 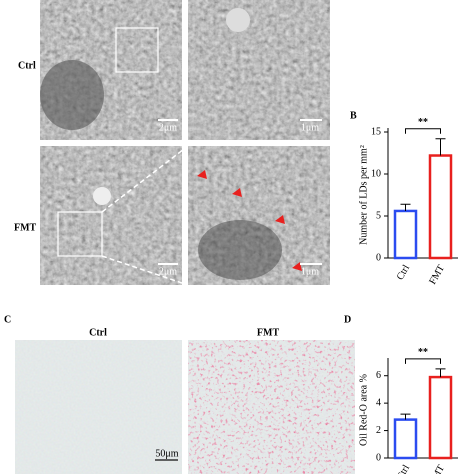 I want to click on scale-bar-lines, so click(x=240, y=192).